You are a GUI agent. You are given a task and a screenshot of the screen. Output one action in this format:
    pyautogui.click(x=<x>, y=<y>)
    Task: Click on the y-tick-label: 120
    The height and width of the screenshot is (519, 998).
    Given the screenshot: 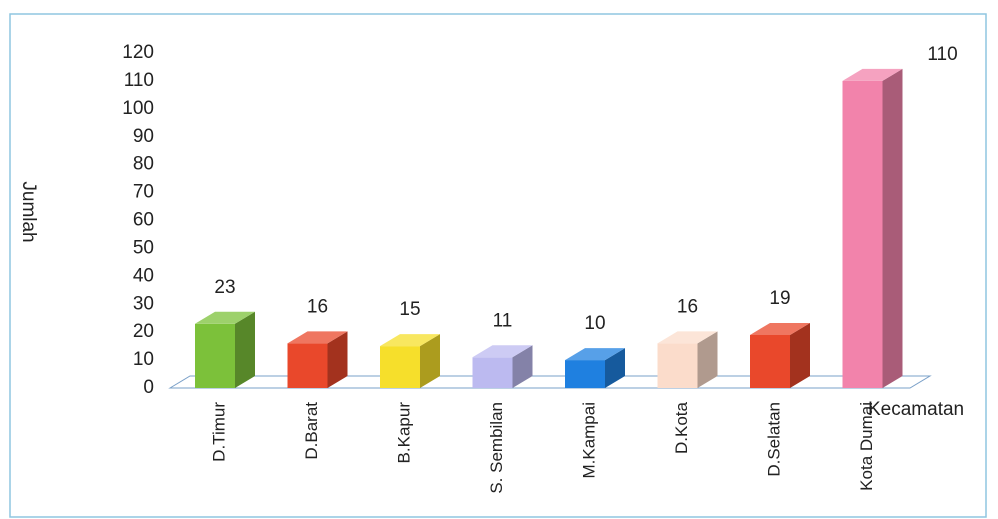 What is the action you would take?
    pyautogui.click(x=138, y=52)
    